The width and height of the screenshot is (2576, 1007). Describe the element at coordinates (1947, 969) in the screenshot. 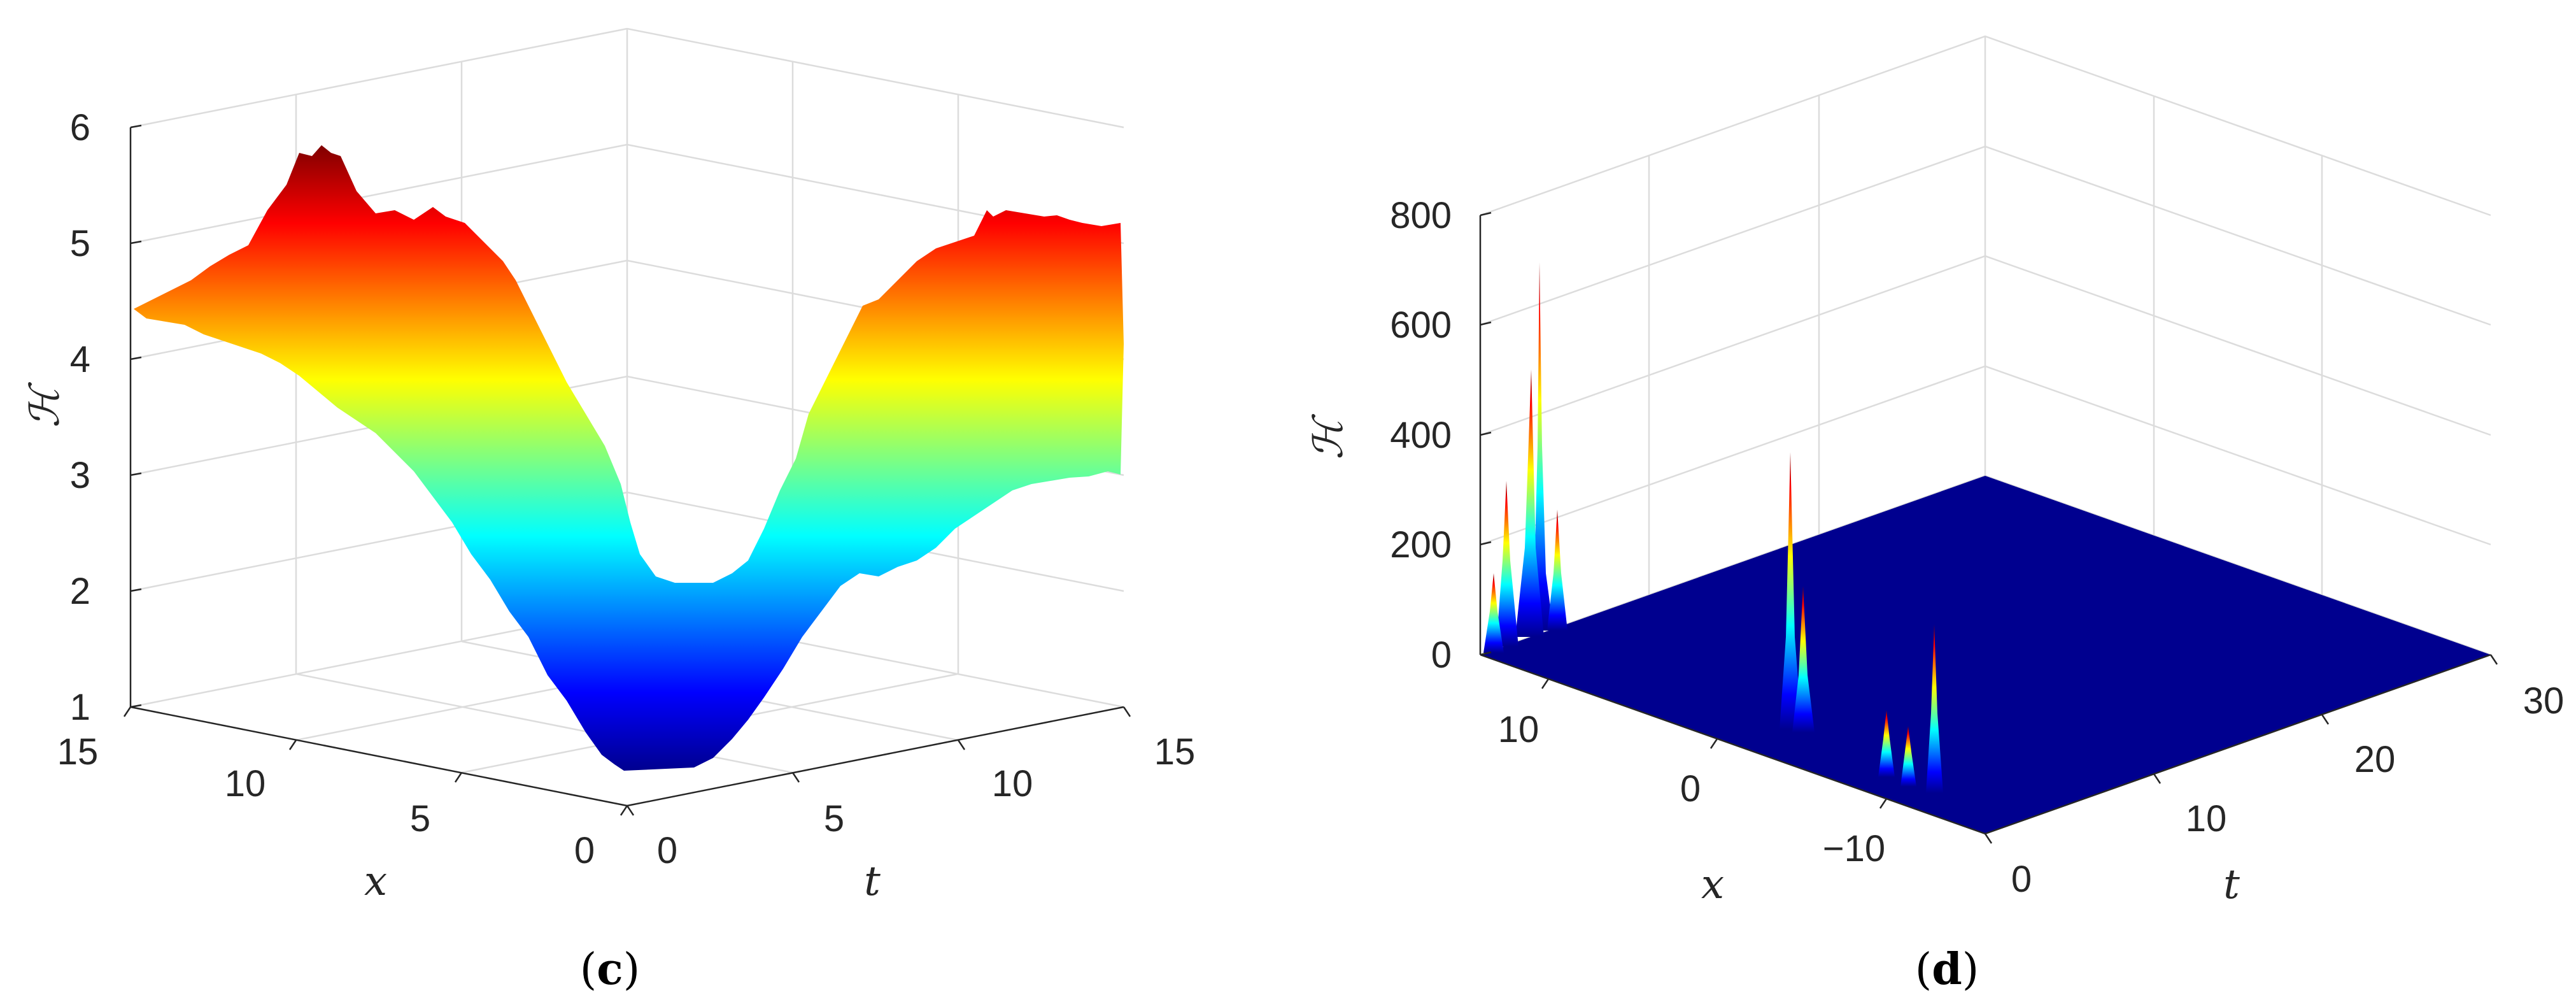

I see `panel-label-d: (d)` at that location.